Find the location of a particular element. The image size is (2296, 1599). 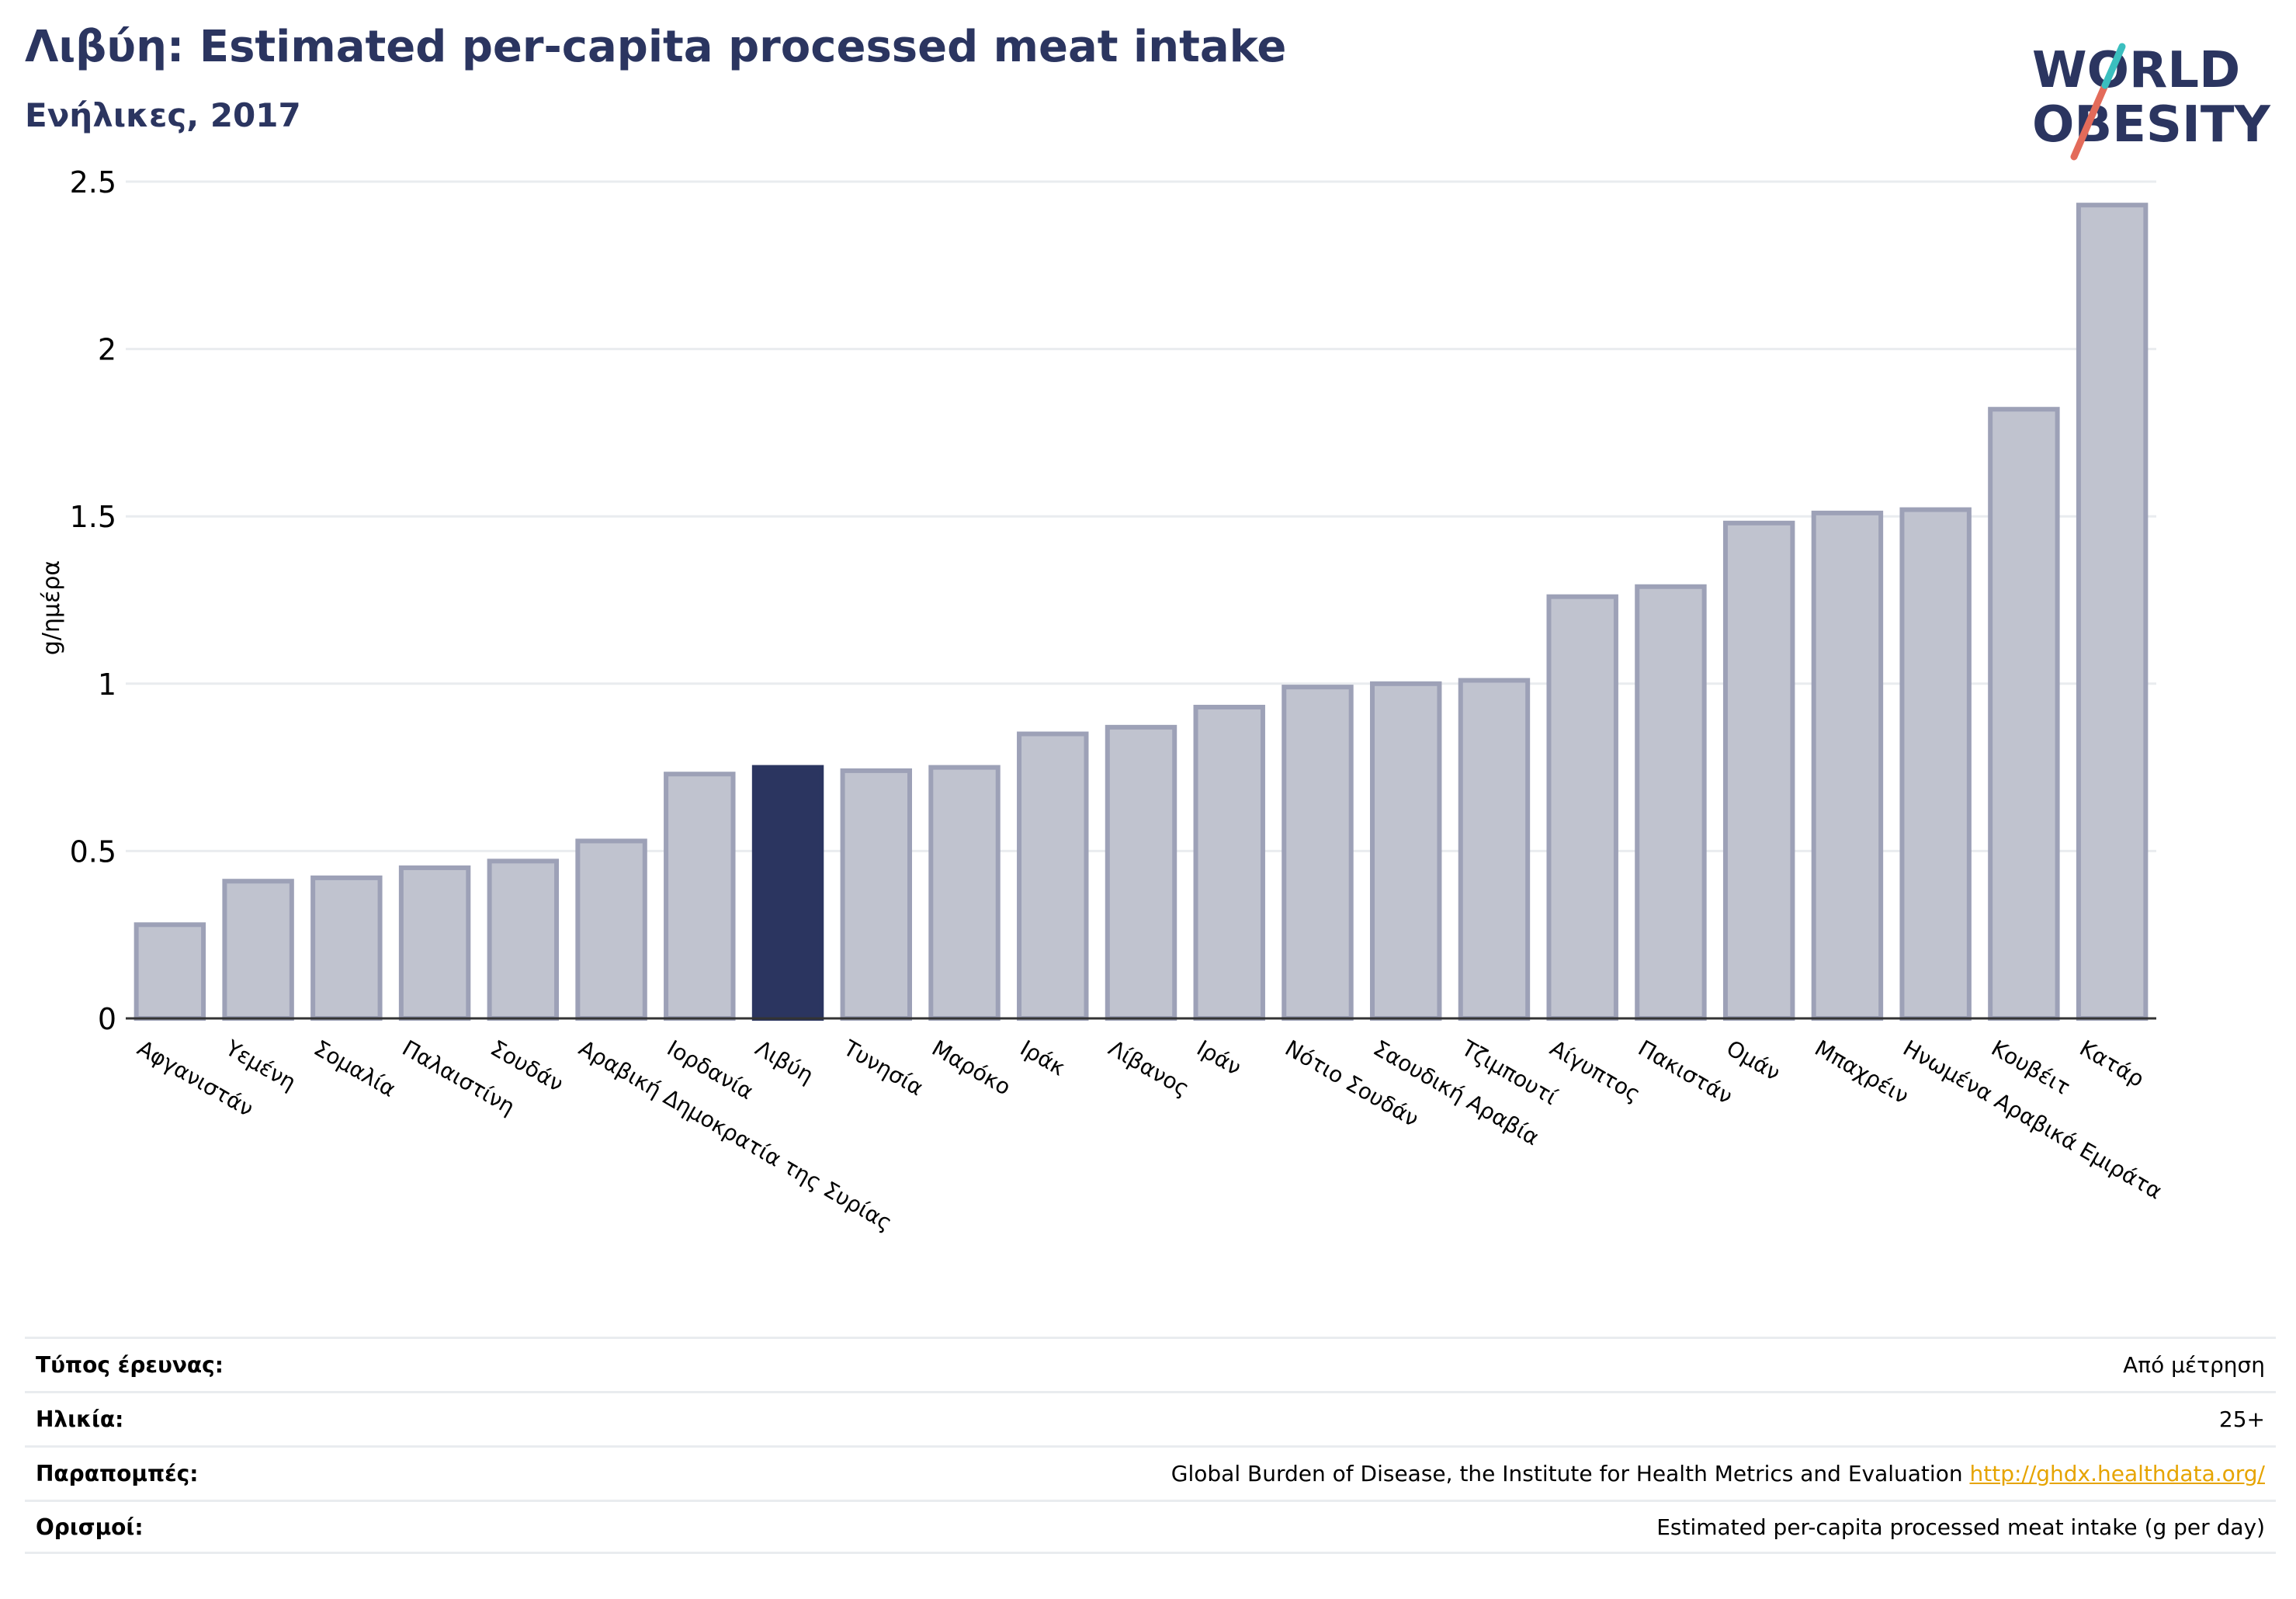

y-tick-label: 0.5 is located at coordinates (93, 851).